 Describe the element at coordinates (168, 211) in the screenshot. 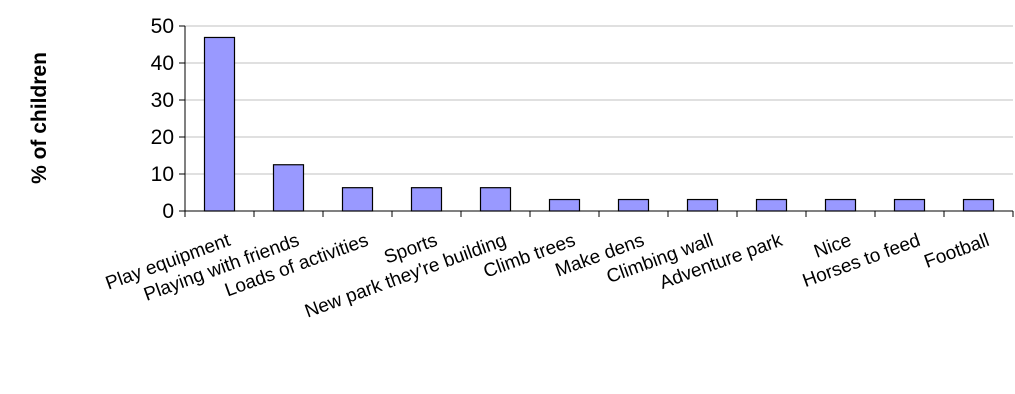

I see `y-tick-label: 0` at that location.